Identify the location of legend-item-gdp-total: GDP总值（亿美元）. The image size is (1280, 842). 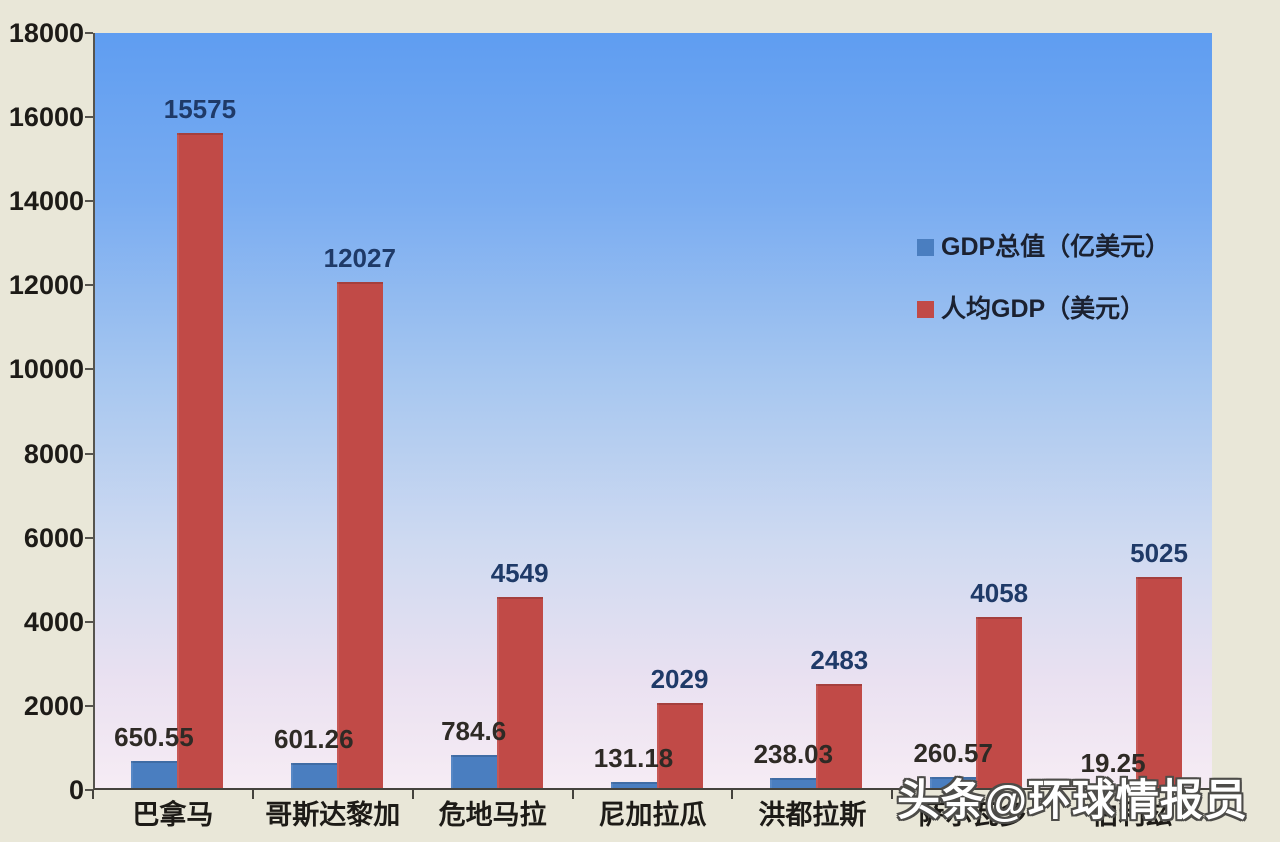
(1044, 247).